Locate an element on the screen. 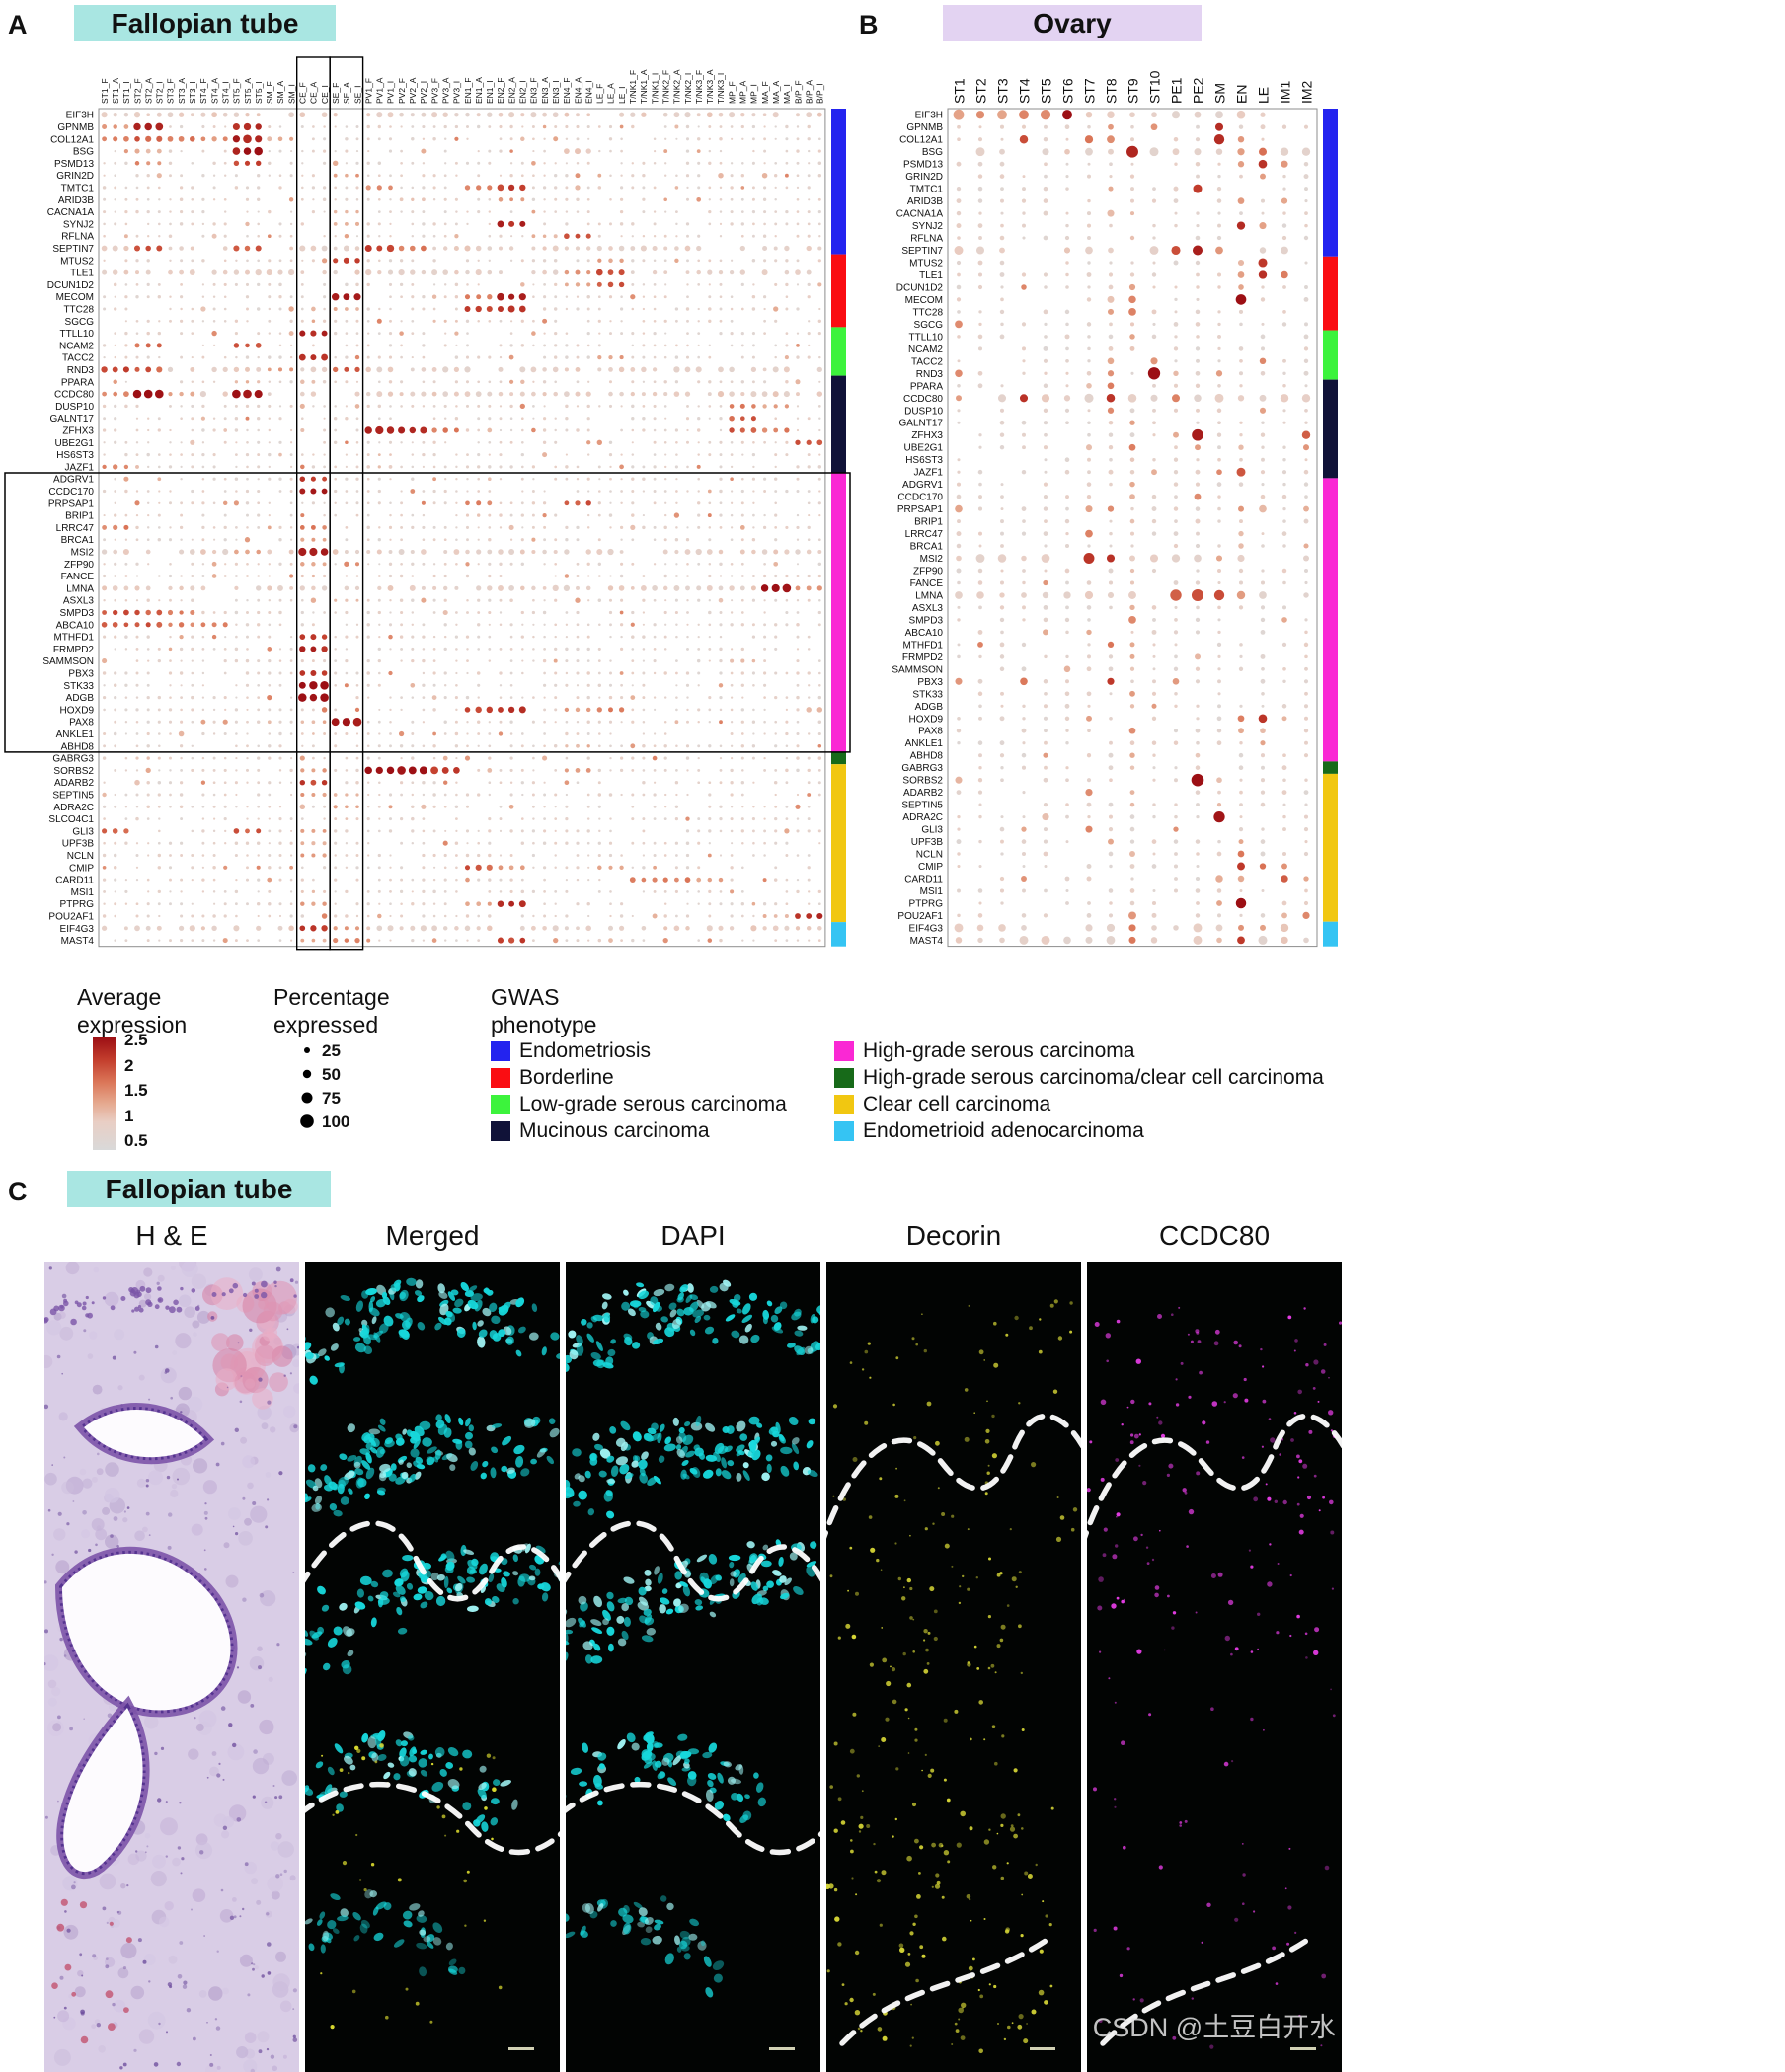 The width and height of the screenshot is (1785, 2072). svg-text: GLI3 is located at coordinates (932, 830).